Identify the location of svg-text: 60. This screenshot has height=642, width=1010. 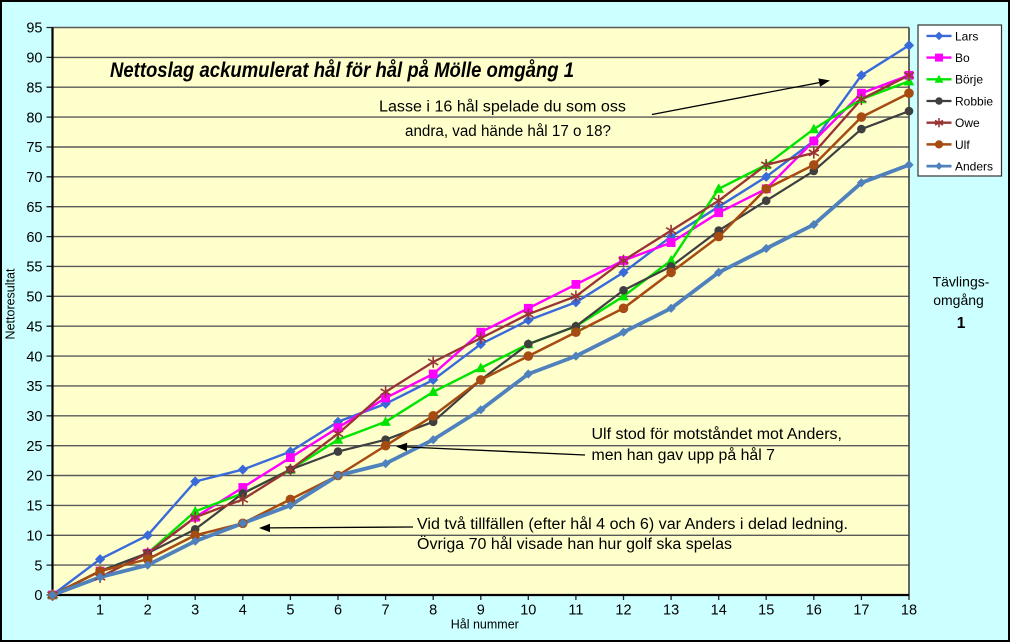
(34, 238).